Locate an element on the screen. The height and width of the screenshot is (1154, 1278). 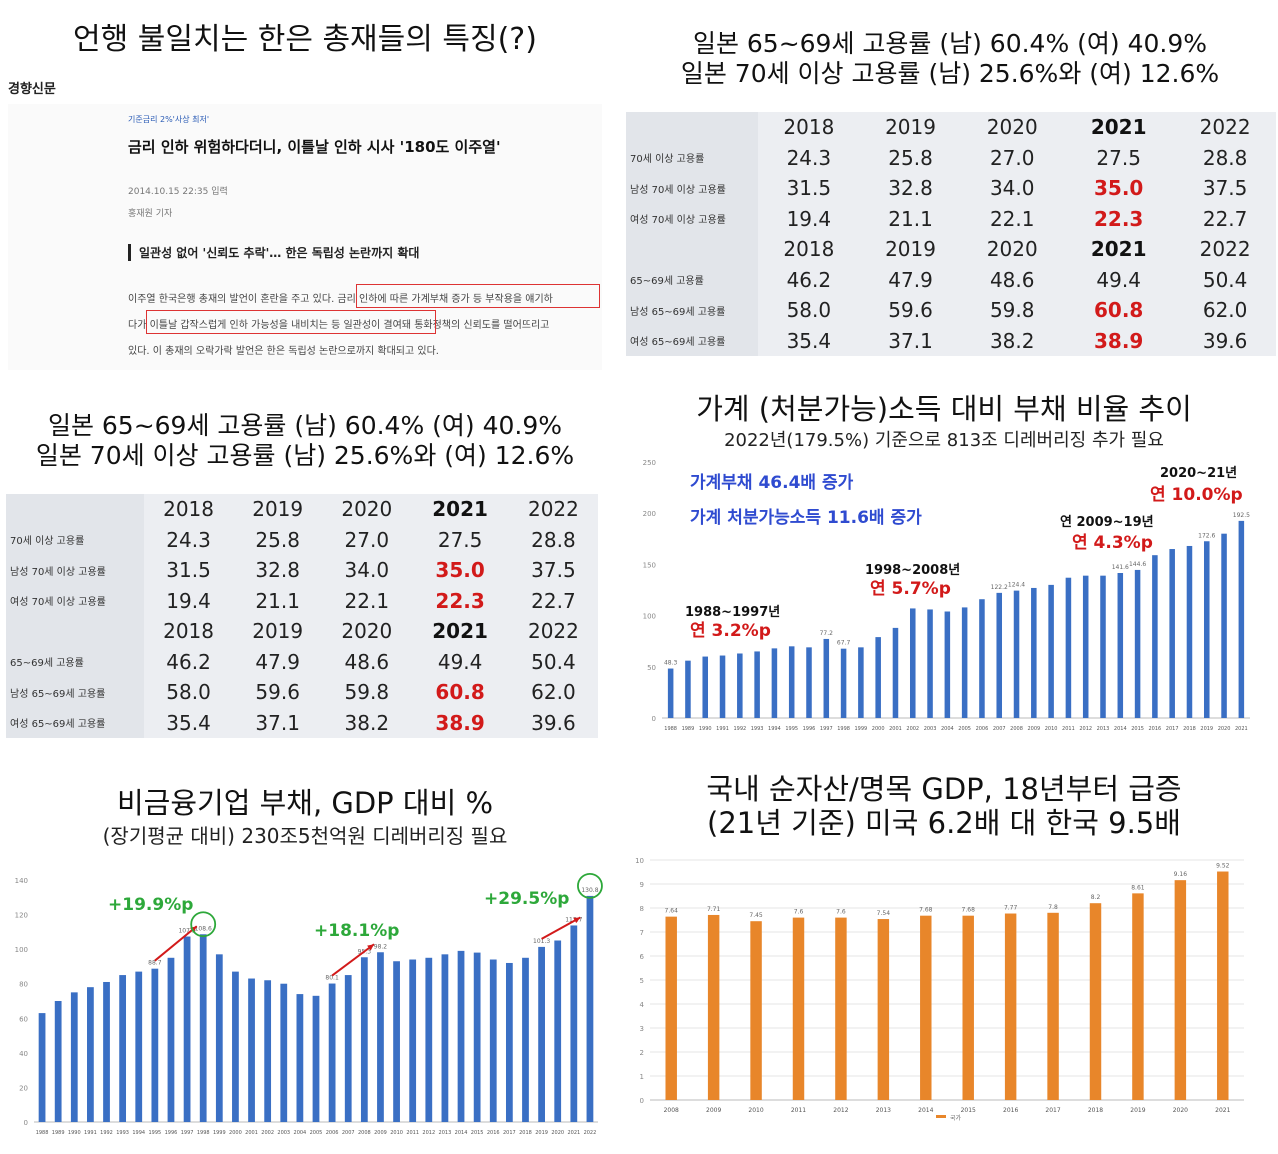
change-annotation: +29.5%p is located at coordinates (526, 899).